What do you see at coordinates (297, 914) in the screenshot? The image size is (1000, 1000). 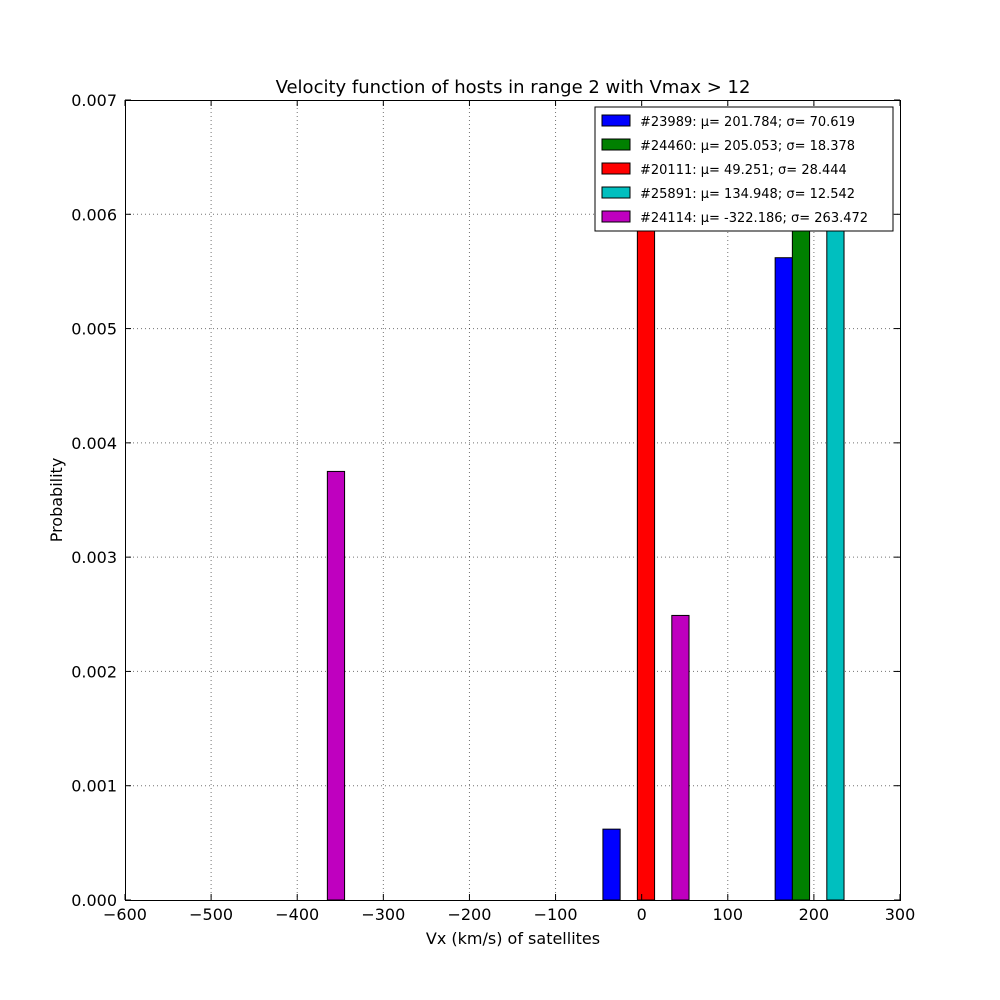 I see `x-tick-label: −400` at bounding box center [297, 914].